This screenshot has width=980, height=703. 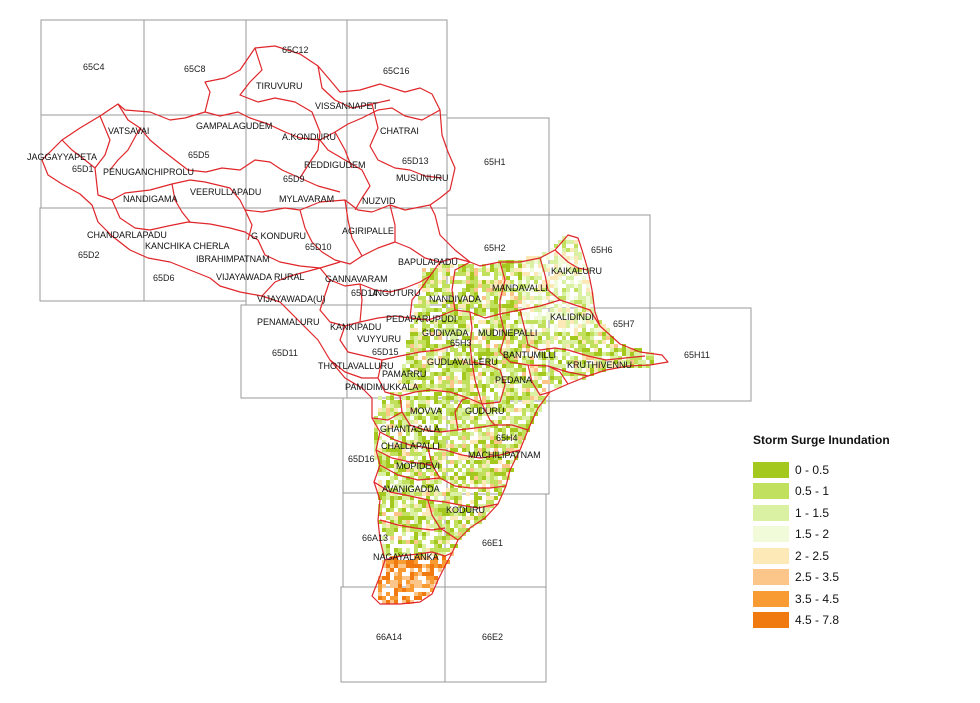 What do you see at coordinates (368, 231) in the screenshot?
I see `mandal-label-agiripalle: AGIRIPALLE` at bounding box center [368, 231].